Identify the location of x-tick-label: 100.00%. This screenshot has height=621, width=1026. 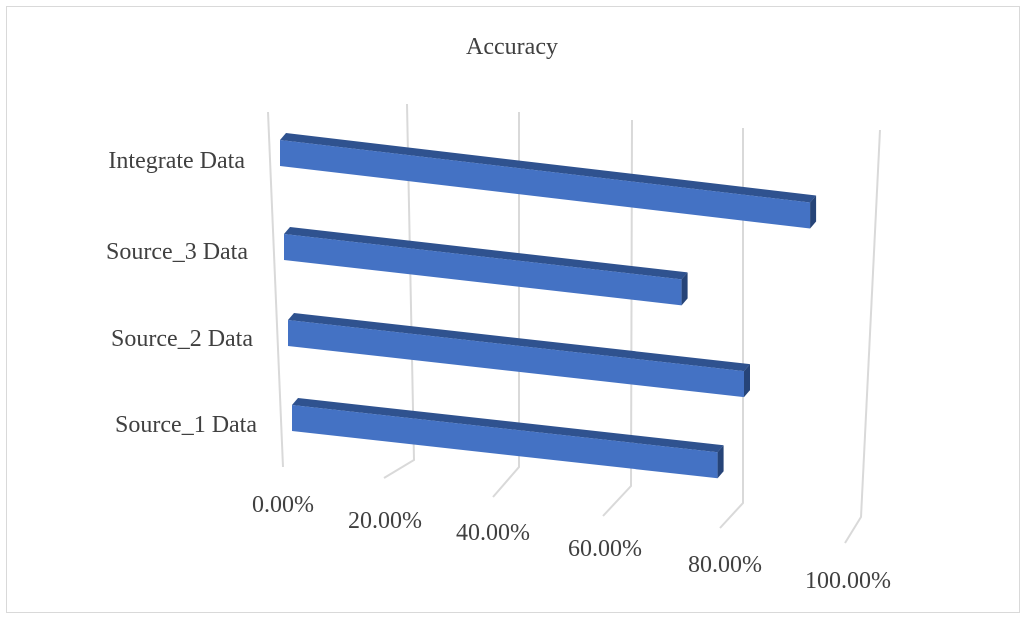
(848, 581).